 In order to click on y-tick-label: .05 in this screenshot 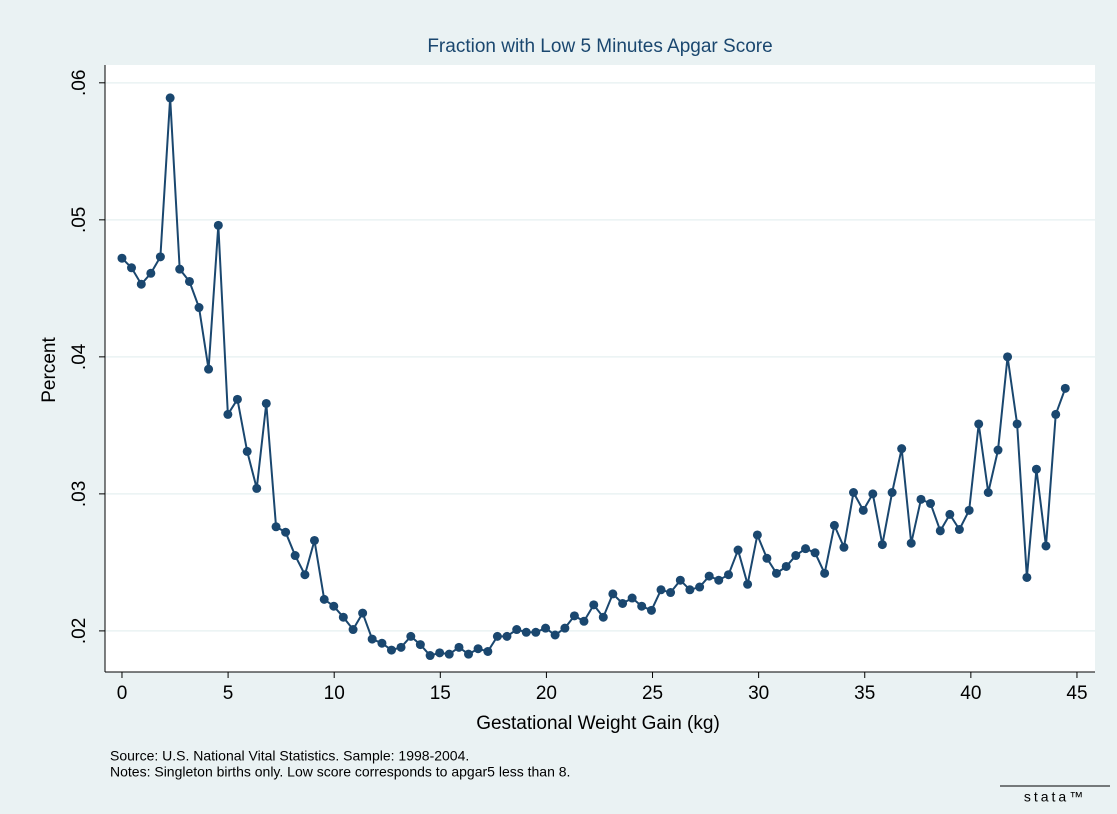, I will do `click(79, 220)`.